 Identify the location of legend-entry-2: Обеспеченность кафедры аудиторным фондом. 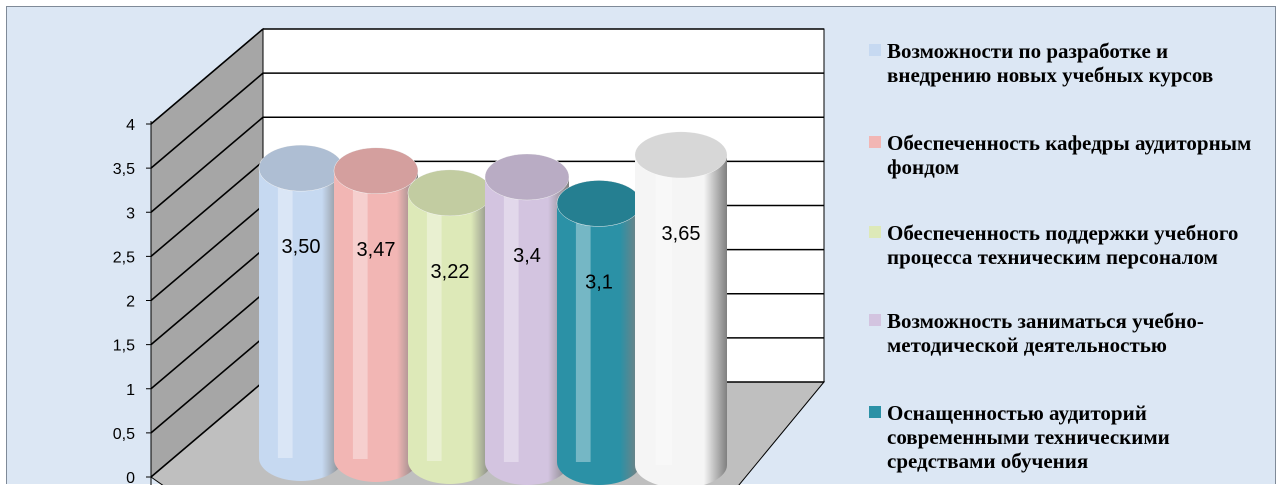
(1069, 155).